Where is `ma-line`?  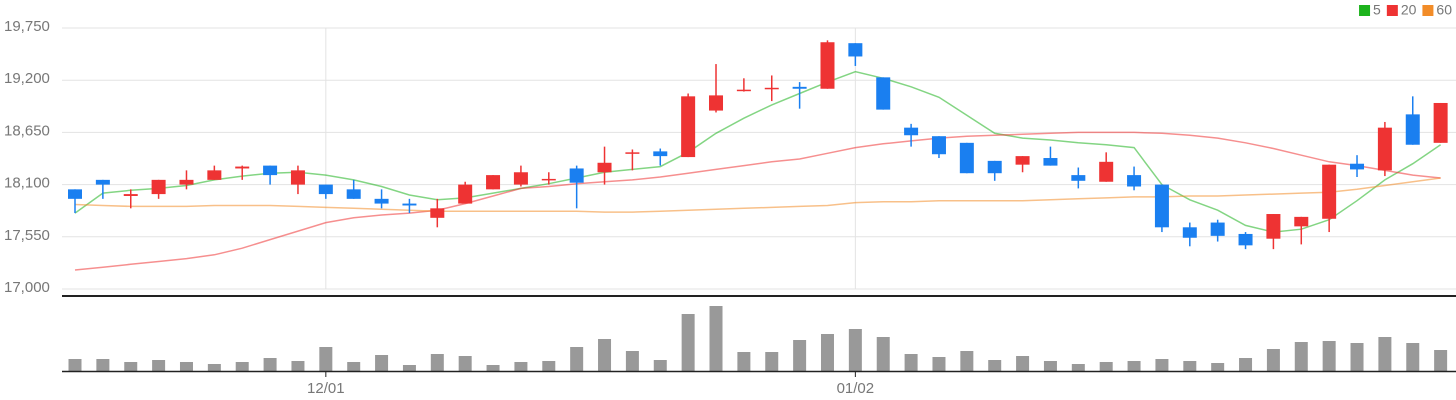 ma-line is located at coordinates (757, 195).